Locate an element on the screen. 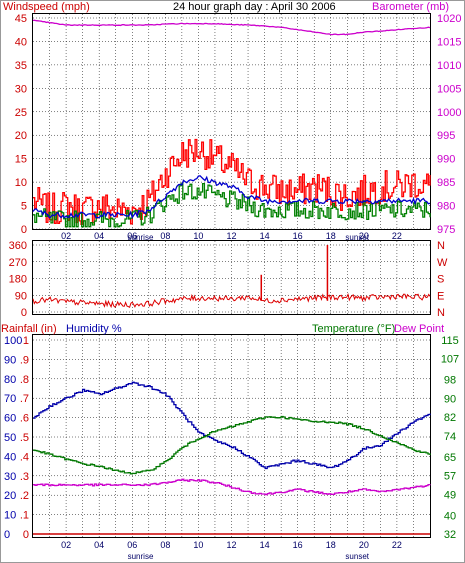 The width and height of the screenshot is (465, 563). barometer-axis-label: Barometer (mb) is located at coordinates (410, 7).